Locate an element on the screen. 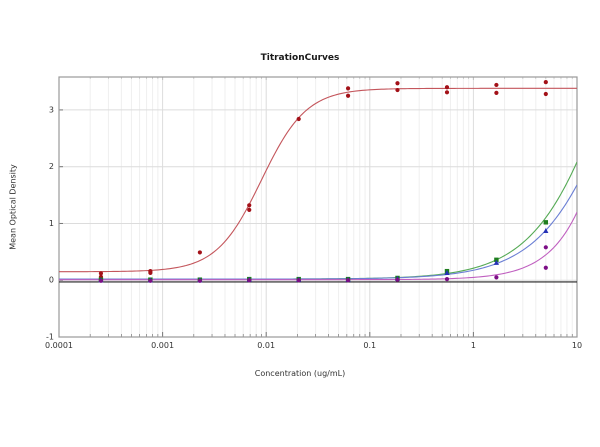 This screenshot has height=447, width=600. x-tick-label: 0.1 is located at coordinates (369, 345).